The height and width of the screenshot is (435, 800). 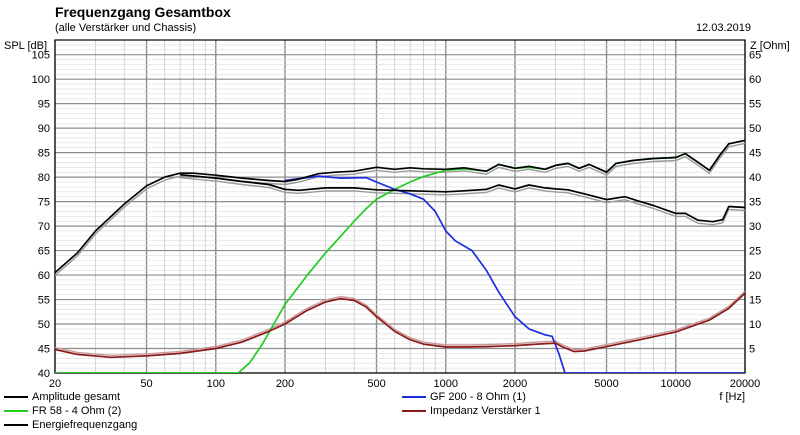 I want to click on chart-title: Frequenzgang Gesamtbox, so click(x=143, y=12).